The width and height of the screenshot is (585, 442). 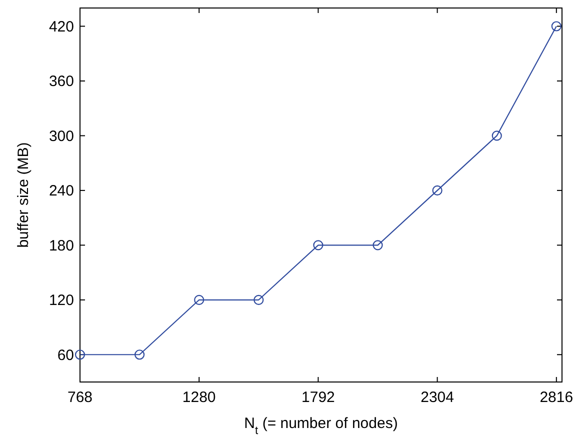 What do you see at coordinates (61, 81) in the screenshot?
I see `y-tick-label: 360` at bounding box center [61, 81].